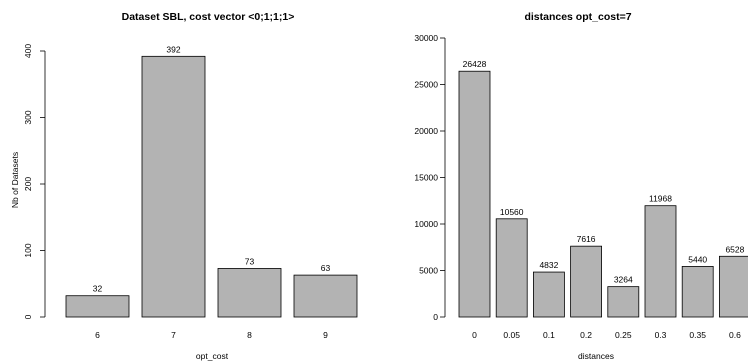 Image resolution: width=748 pixels, height=362 pixels. What do you see at coordinates (426, 38) in the screenshot?
I see `y-tick-label: 30000` at bounding box center [426, 38].